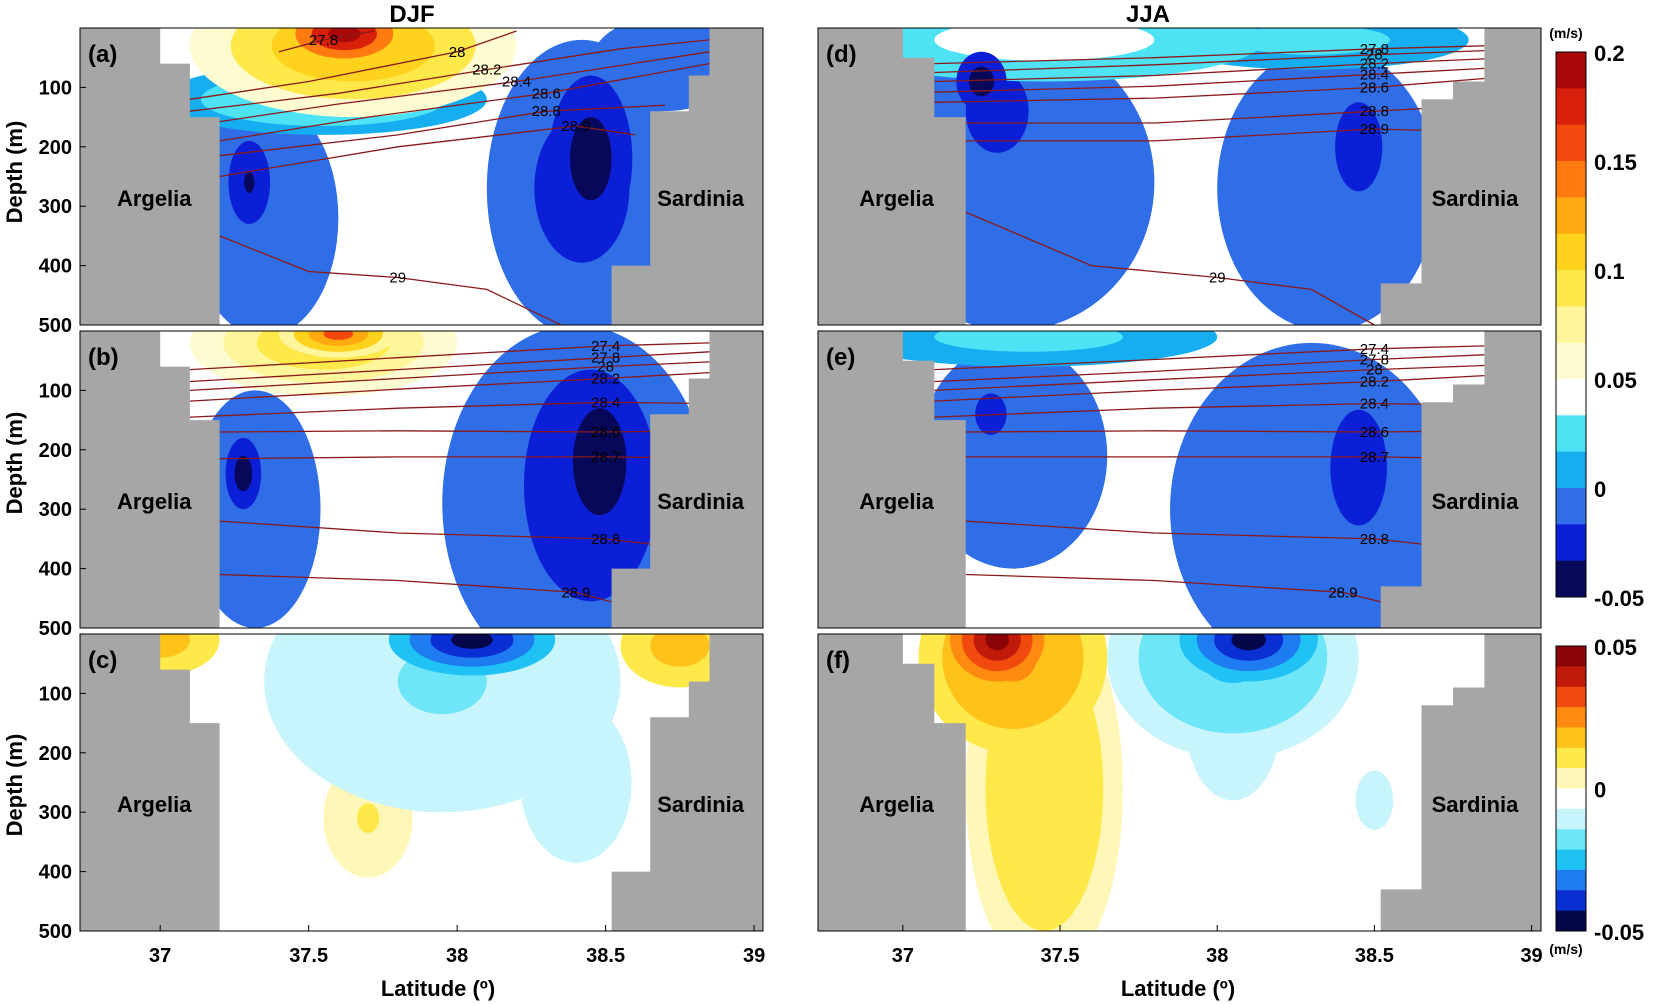 Image resolution: width=1660 pixels, height=1004 pixels. What do you see at coordinates (1619, 932) in the screenshot?
I see `colorbar-bottom-tick-label: -0.05` at bounding box center [1619, 932].